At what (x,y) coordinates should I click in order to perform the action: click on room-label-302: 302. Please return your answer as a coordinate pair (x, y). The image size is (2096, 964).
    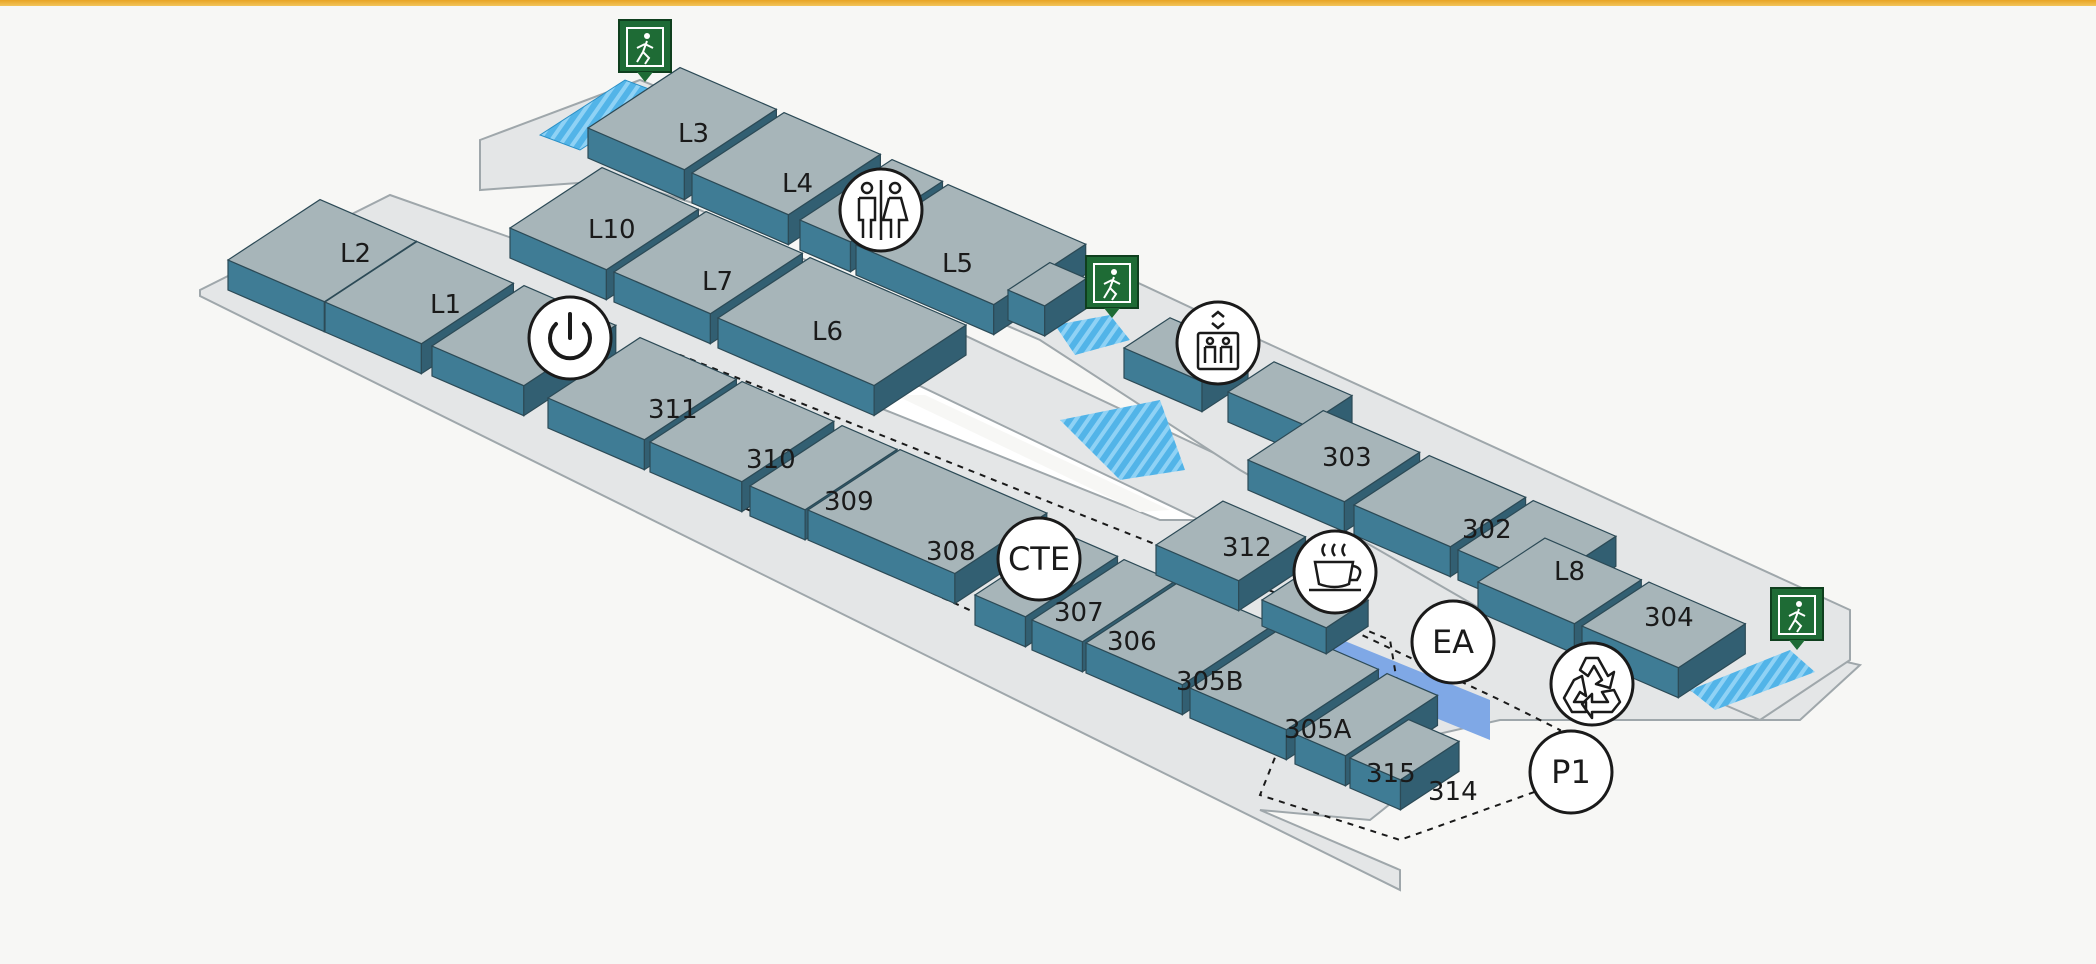
    Looking at the image, I should click on (1487, 530).